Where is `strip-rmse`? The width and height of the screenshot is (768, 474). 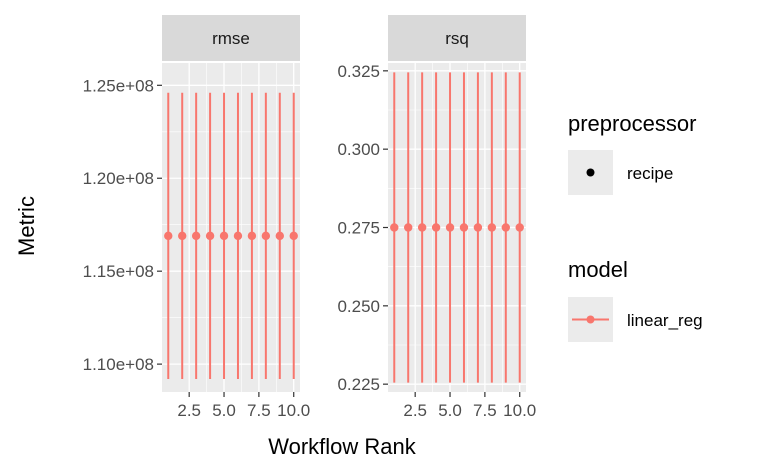 strip-rmse is located at coordinates (231, 38).